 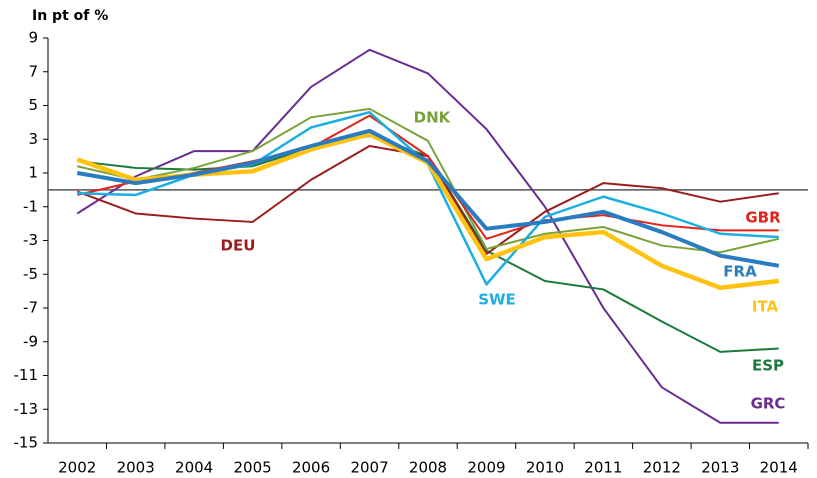 I want to click on x-tick-label: 2012, so click(x=662, y=468).